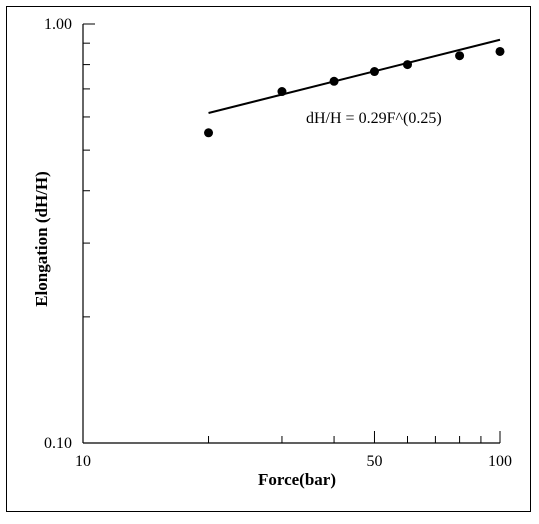 Image resolution: width=539 pixels, height=524 pixels. Describe the element at coordinates (374, 461) in the screenshot. I see `x-tick-label: 50` at that location.